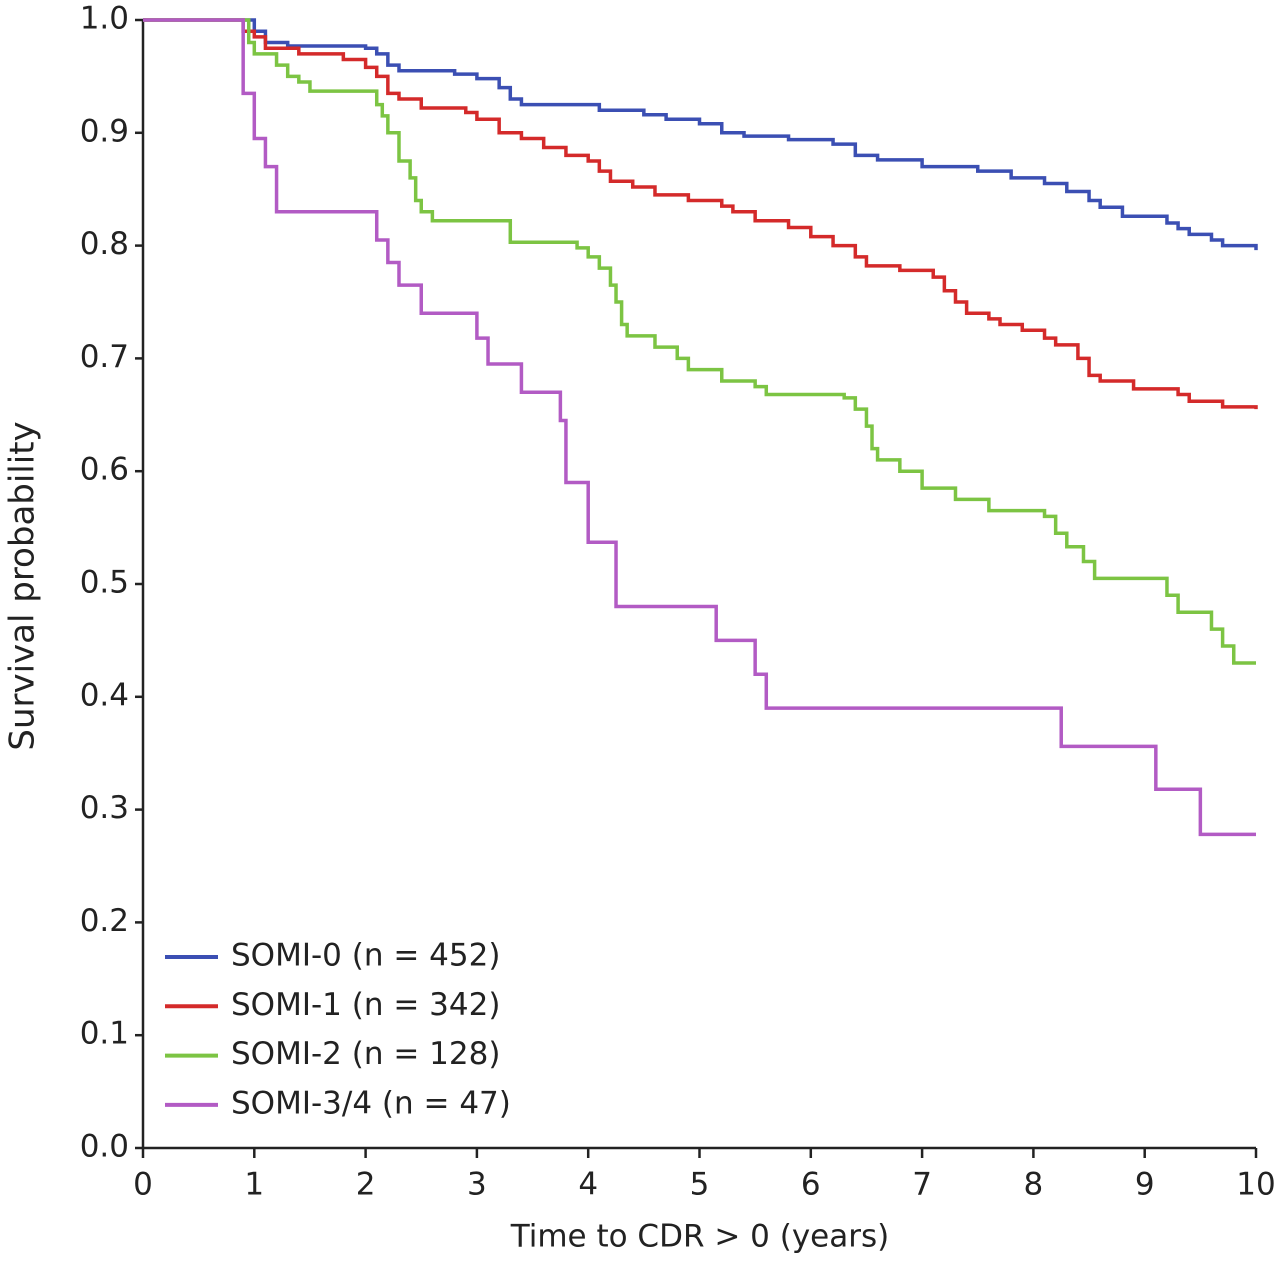 Image resolution: width=1280 pixels, height=1264 pixels. I want to click on legend-label: SOMI-0 (n = 452), so click(365, 956).